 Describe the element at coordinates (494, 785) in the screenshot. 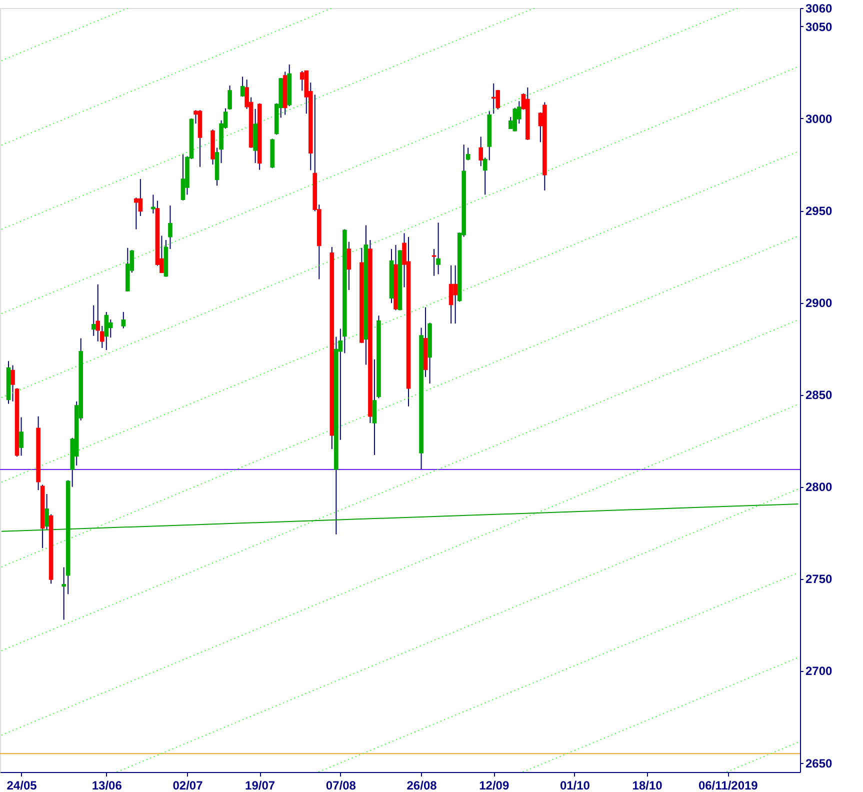

I see `x-tick-label: 12/09` at that location.